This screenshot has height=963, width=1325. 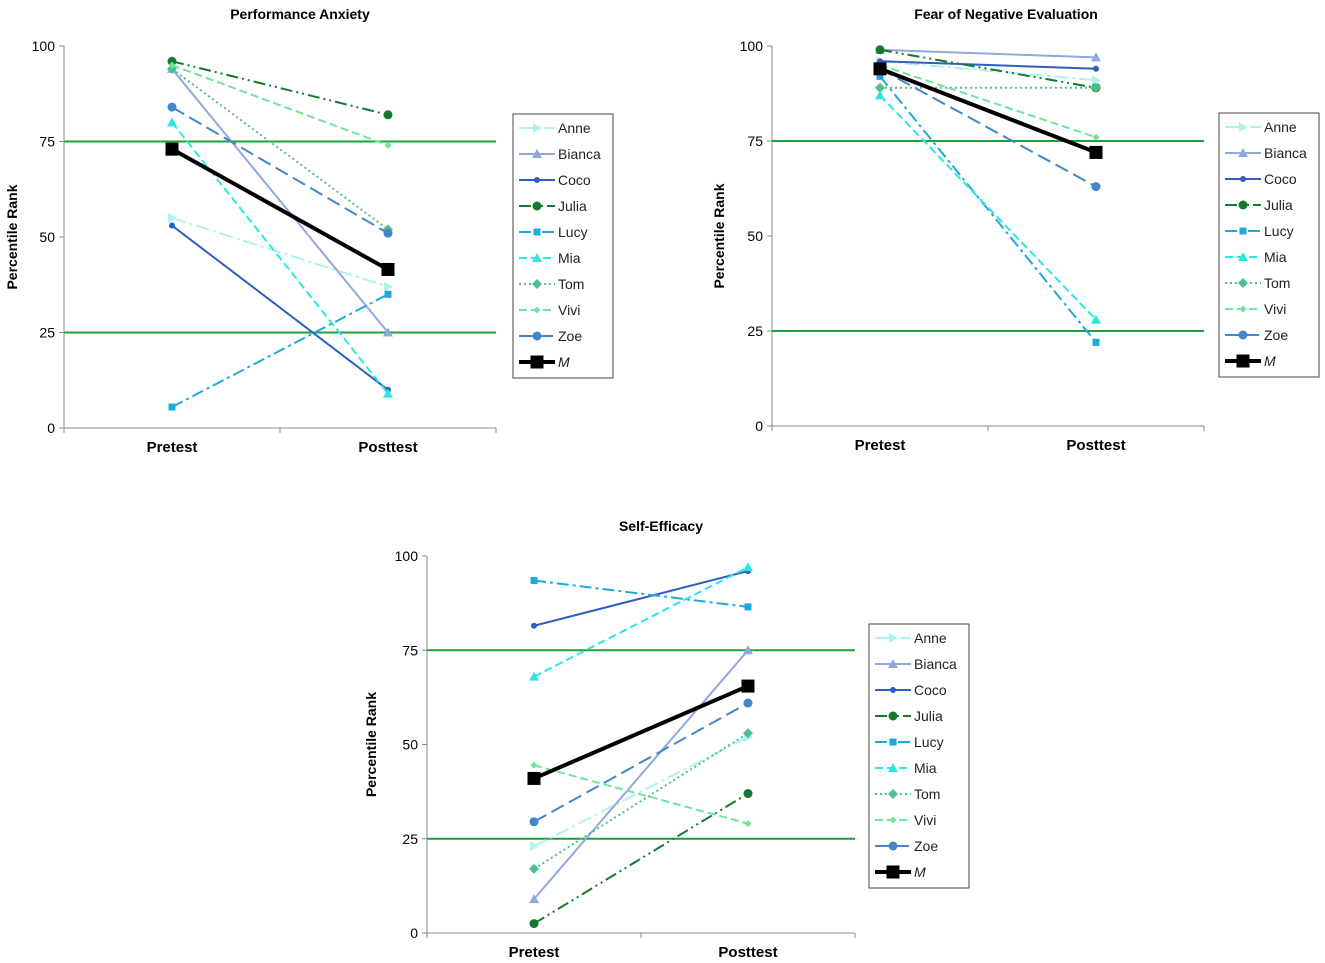 I want to click on y-tick-label: 50, so click(x=755, y=236).